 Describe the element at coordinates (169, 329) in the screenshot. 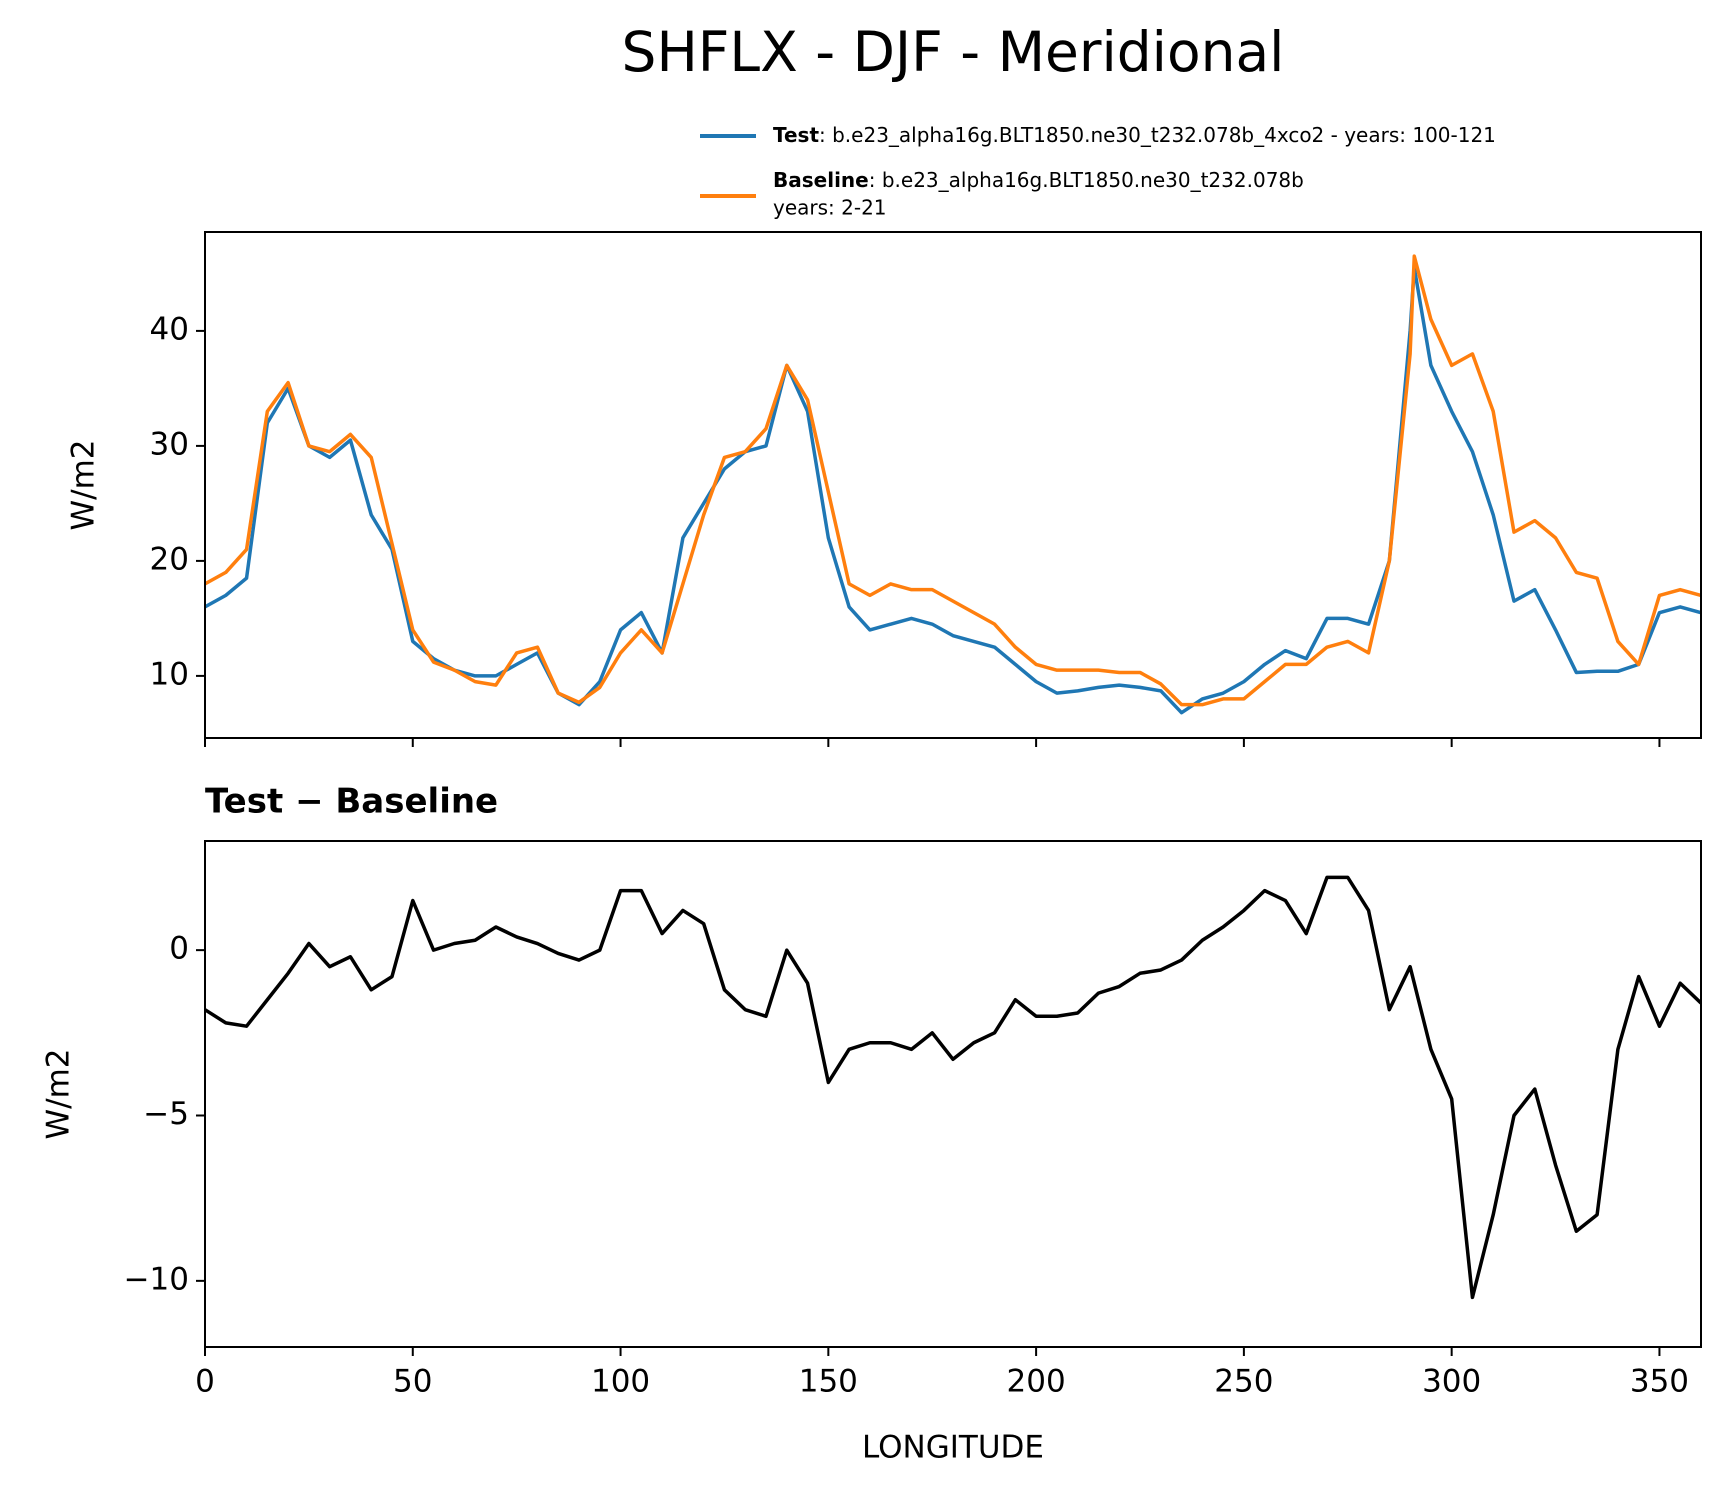

I see `y-tick-label: 40` at that location.